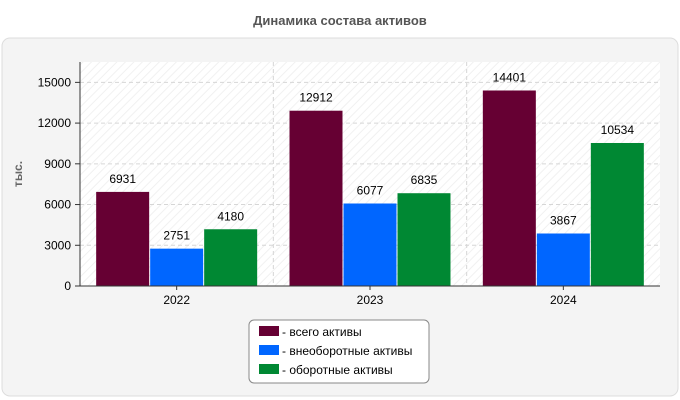 The width and height of the screenshot is (680, 400). Describe the element at coordinates (370, 300) in the screenshot. I see `x-tick-label: 2023` at that location.